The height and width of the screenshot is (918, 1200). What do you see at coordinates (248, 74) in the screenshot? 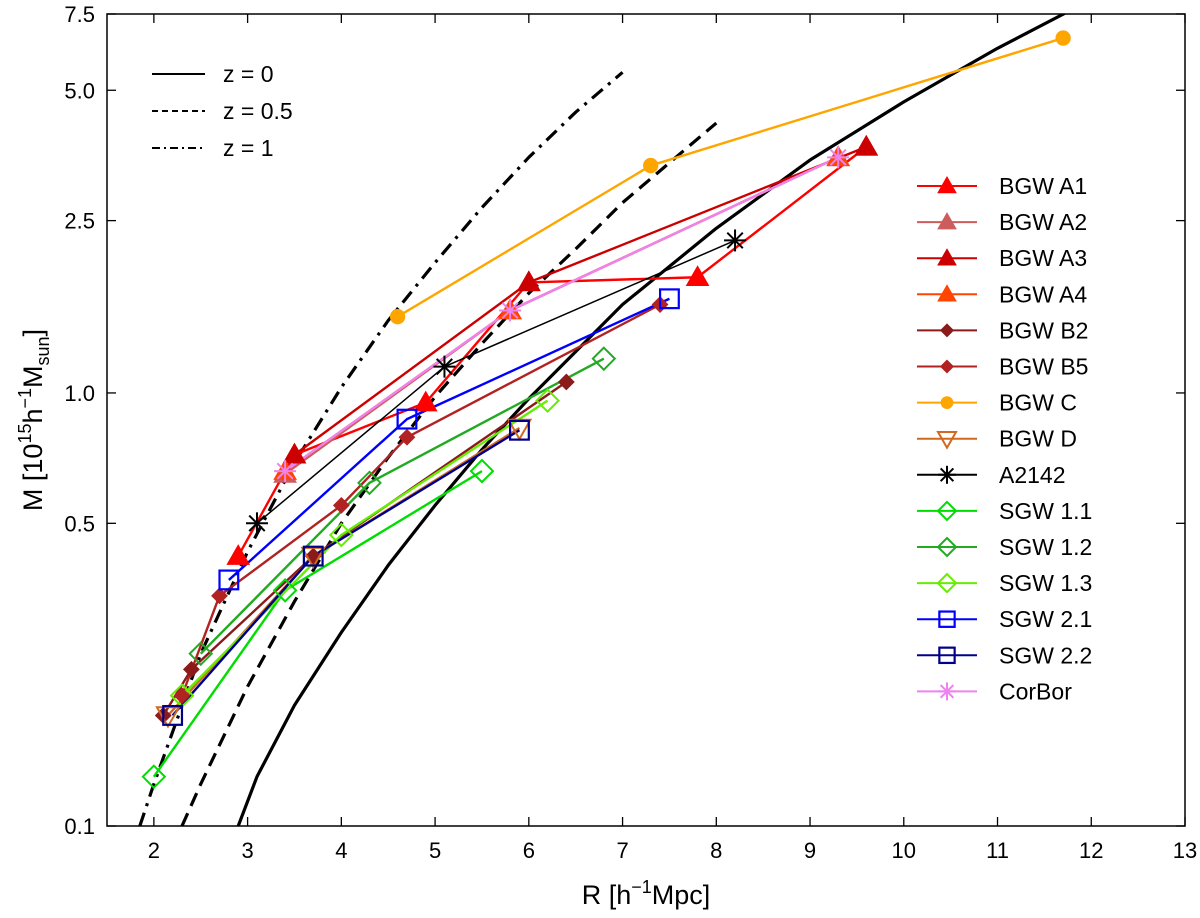
I see `legend-label: z = 0` at bounding box center [248, 74].